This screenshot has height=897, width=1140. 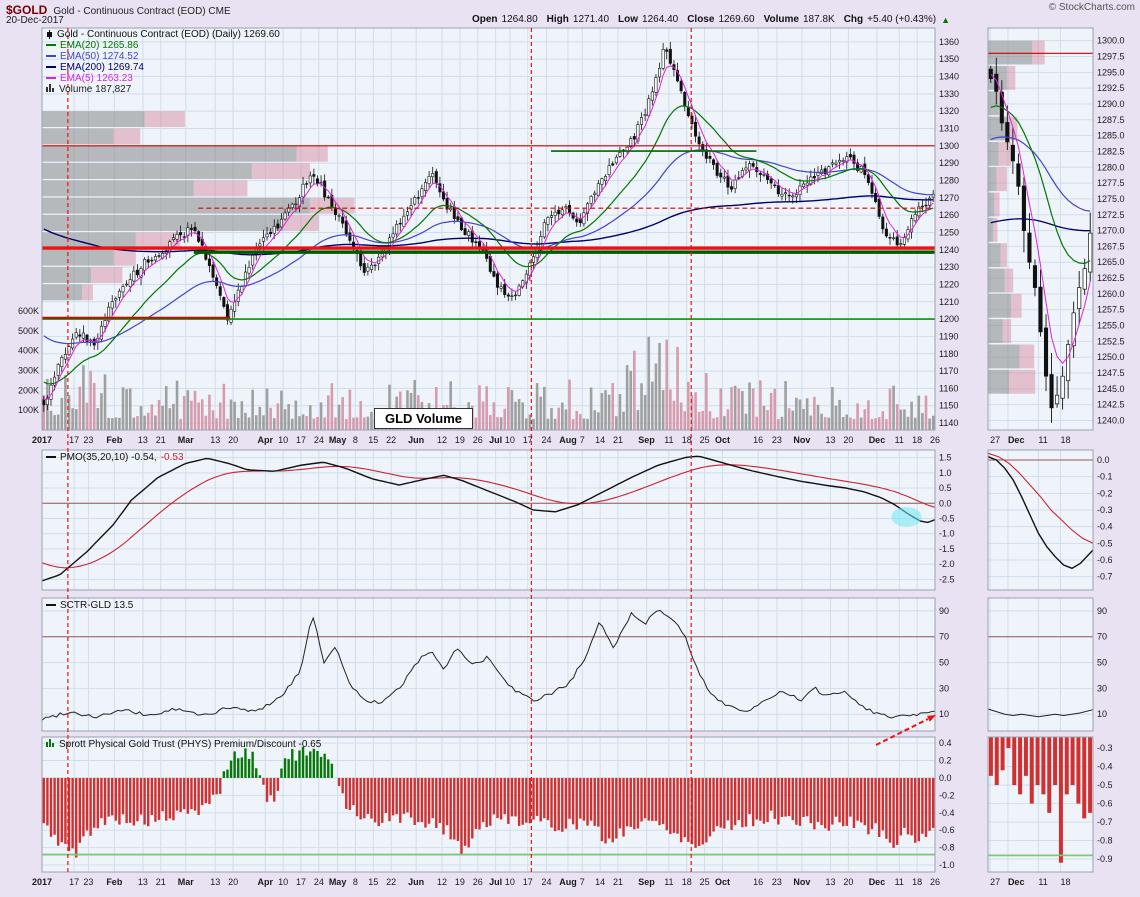 What do you see at coordinates (945, 458) in the screenshot?
I see `svg-text: 1.5` at bounding box center [945, 458].